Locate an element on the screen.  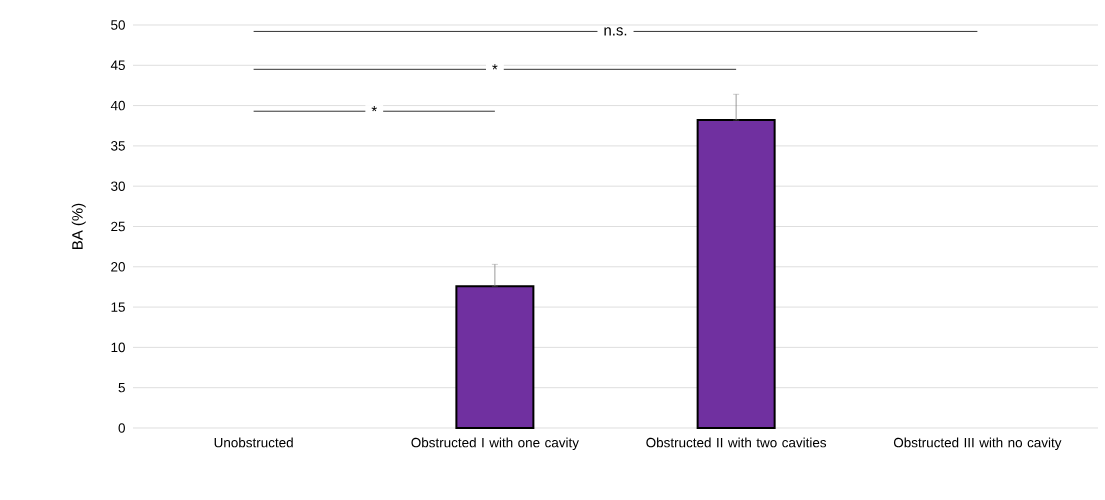
y-tick-label: 15 is located at coordinates (118, 307).